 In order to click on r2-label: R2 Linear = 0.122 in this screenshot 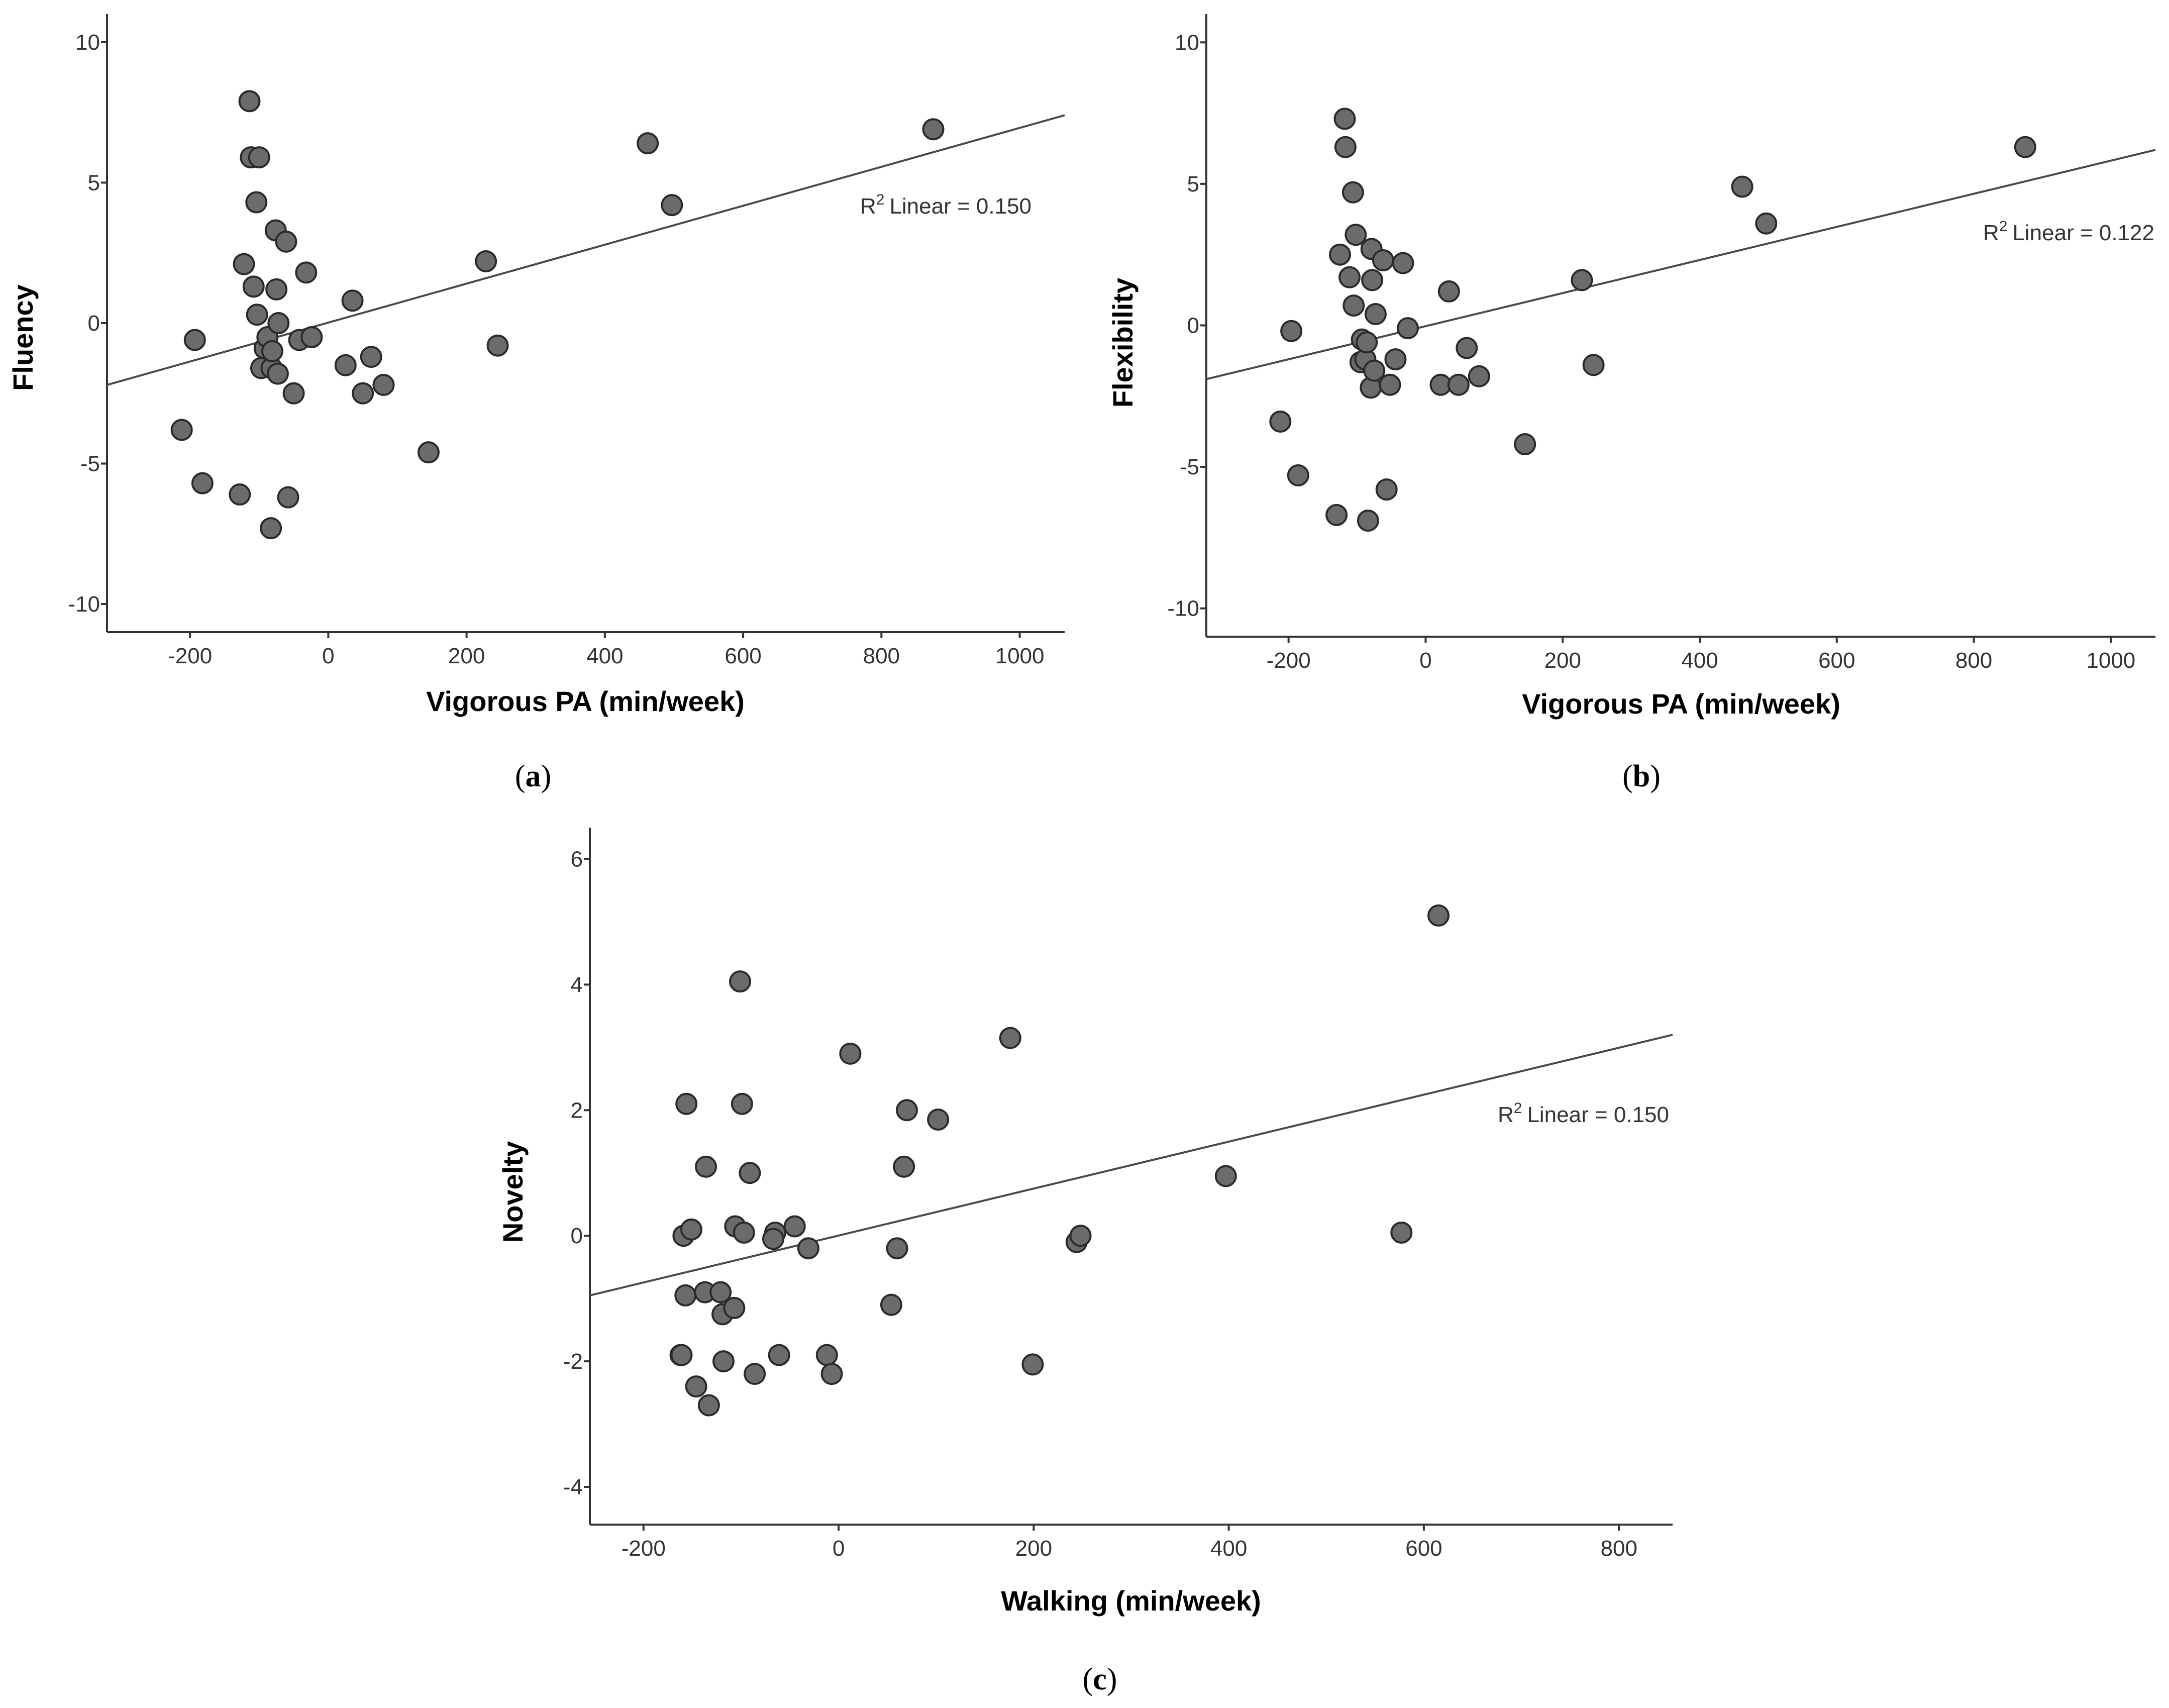, I will do `click(2068, 231)`.